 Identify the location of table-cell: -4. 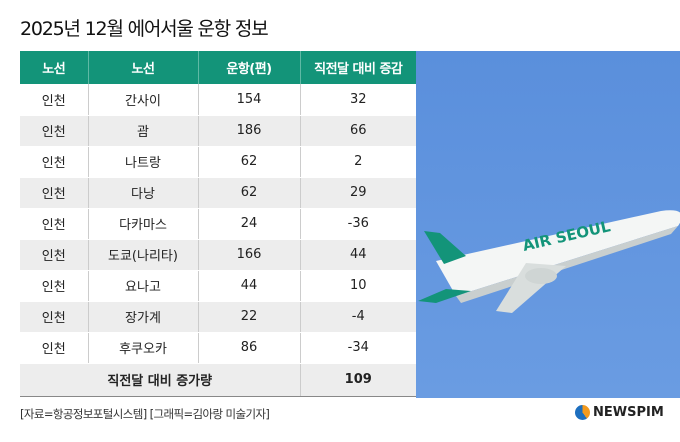
(357, 317).